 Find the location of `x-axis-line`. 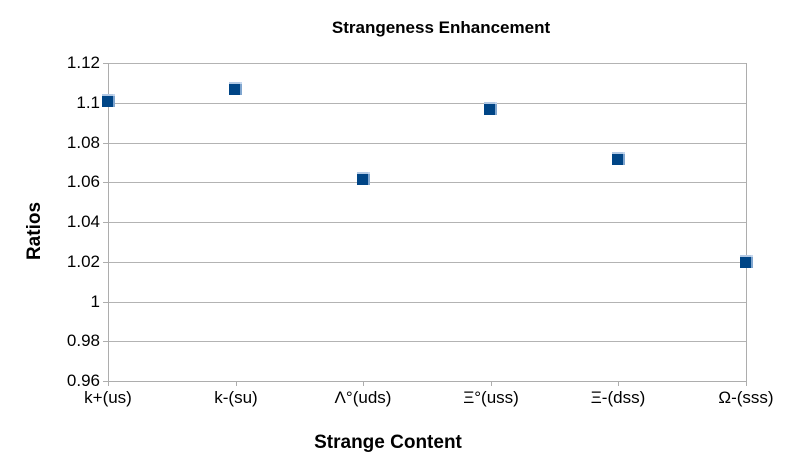

x-axis-line is located at coordinates (424, 381).